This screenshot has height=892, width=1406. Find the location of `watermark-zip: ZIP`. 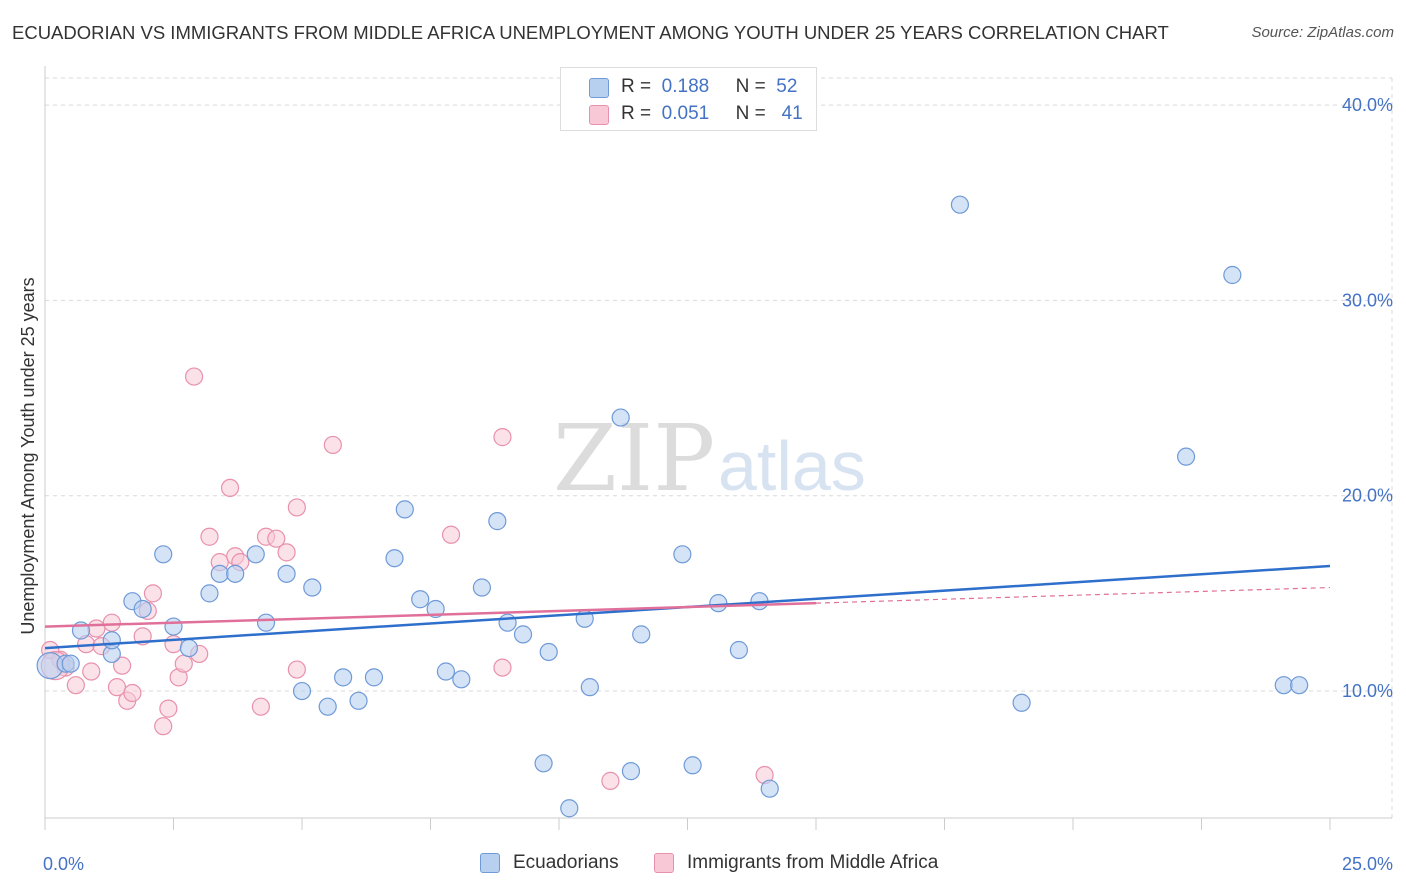

watermark-zip: ZIP is located at coordinates (634, 458).